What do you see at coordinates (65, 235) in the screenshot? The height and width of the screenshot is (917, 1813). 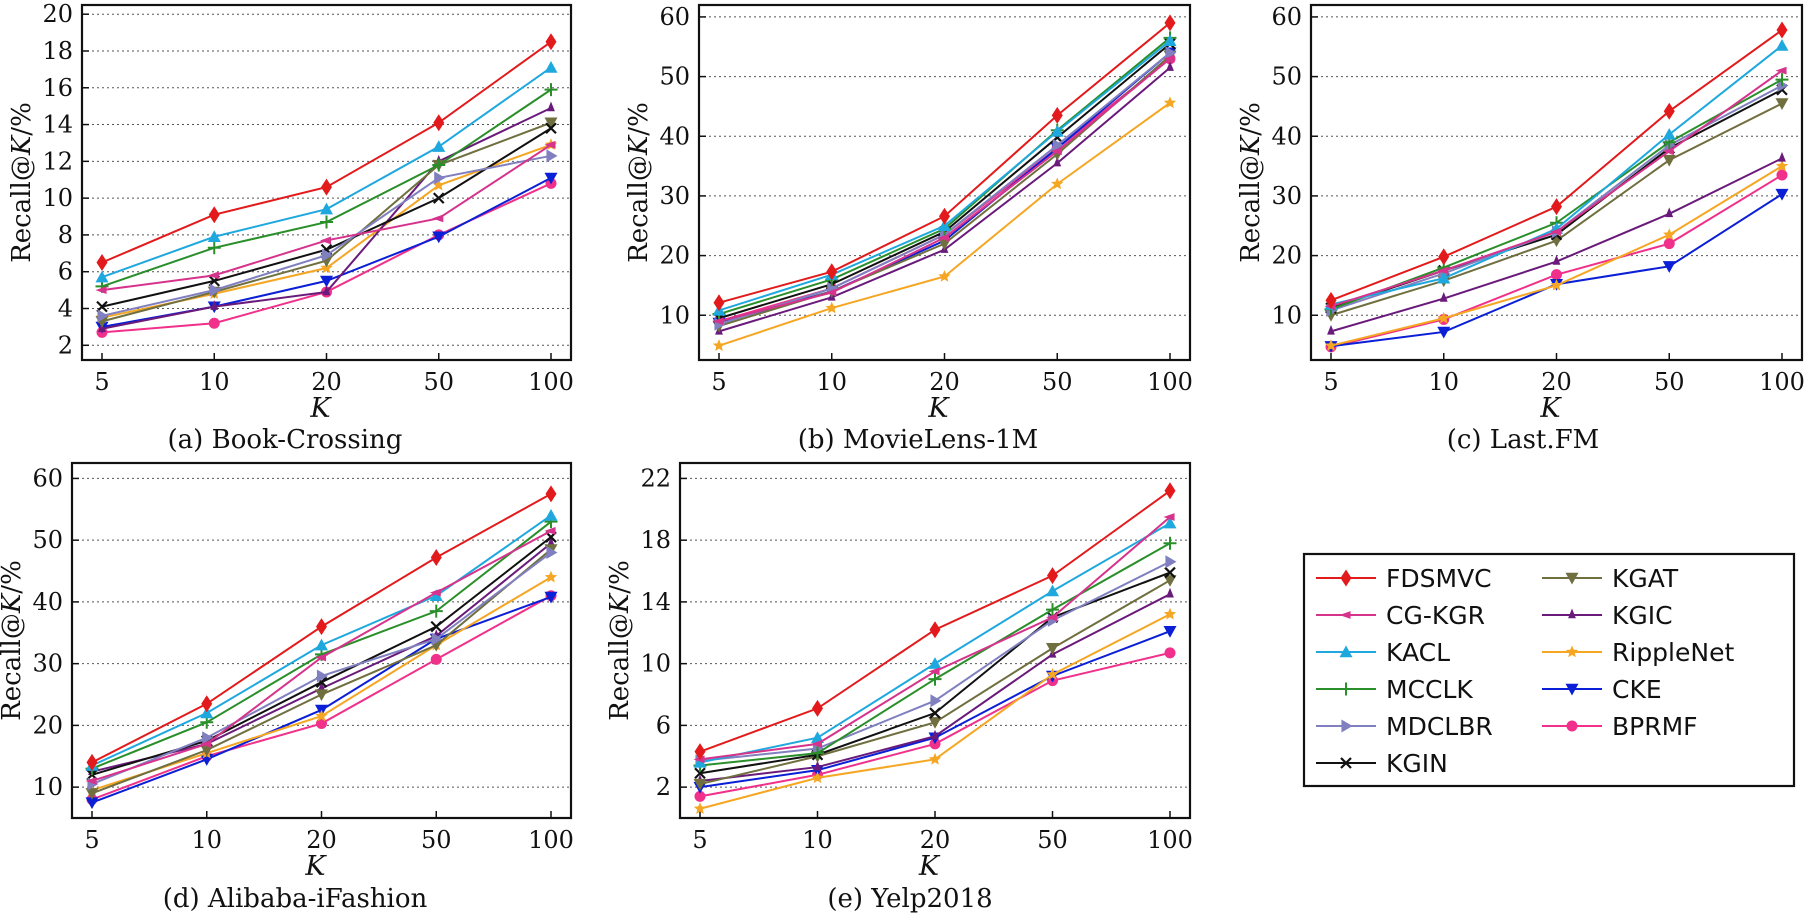 I see `y-tick-label: 8` at bounding box center [65, 235].